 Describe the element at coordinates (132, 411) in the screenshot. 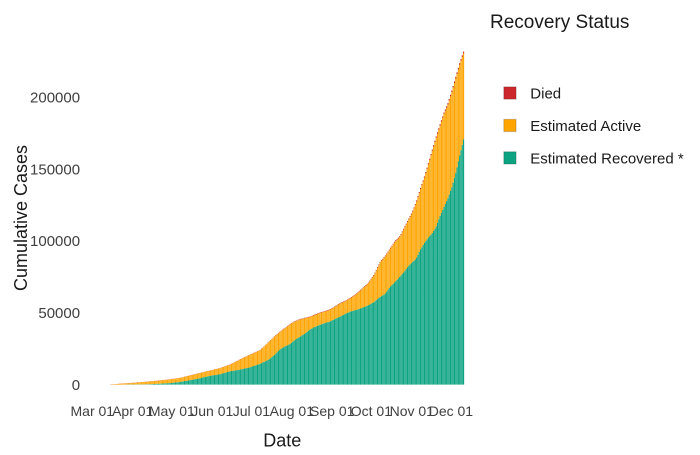

I see `svg-text: Apr 01` at that location.